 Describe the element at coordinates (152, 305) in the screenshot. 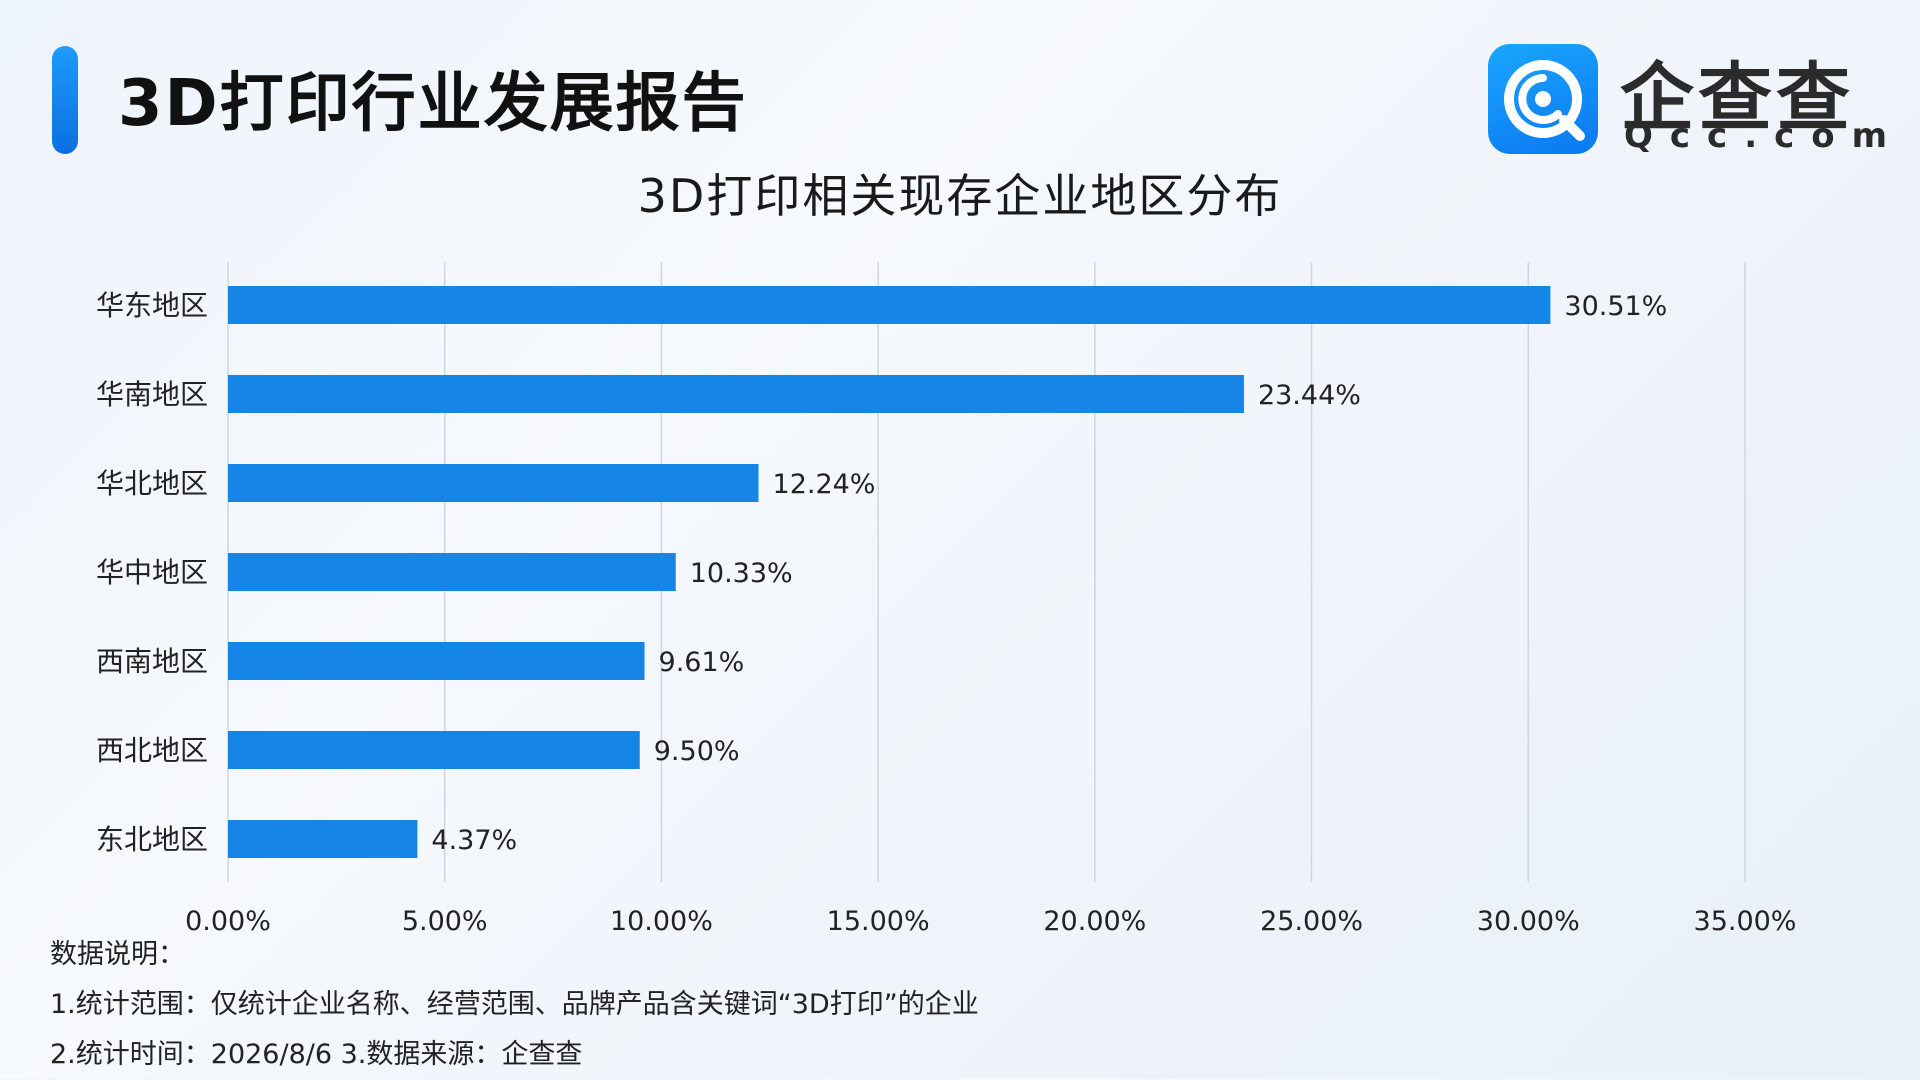

I see `y-tick-label: 华东地区` at that location.